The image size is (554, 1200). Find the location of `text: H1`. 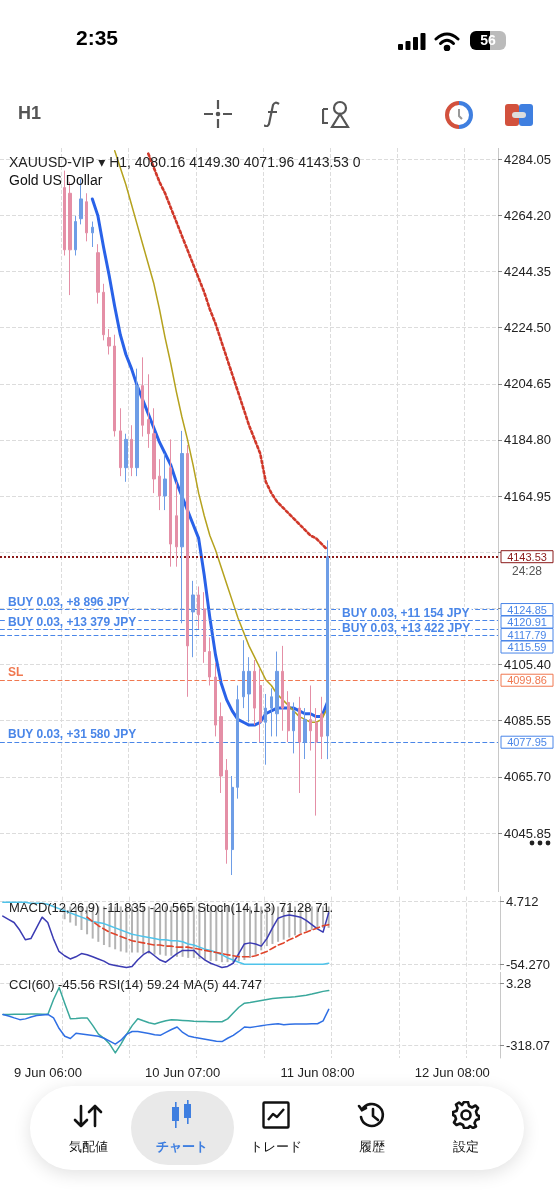

text: H1 is located at coordinates (30, 113).